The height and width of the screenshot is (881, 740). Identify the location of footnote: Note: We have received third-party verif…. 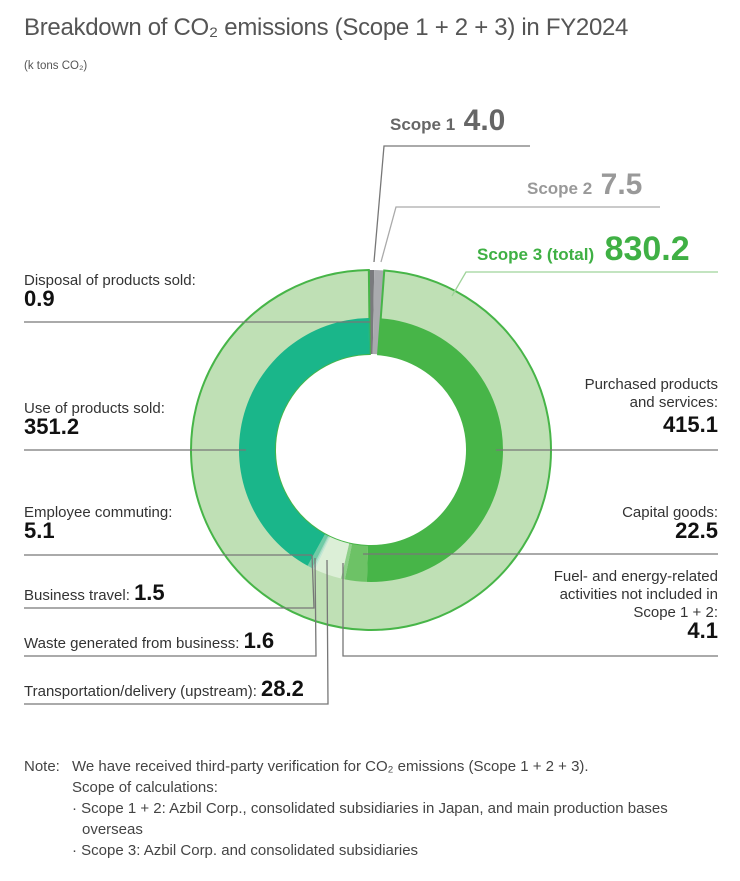
(378, 808).